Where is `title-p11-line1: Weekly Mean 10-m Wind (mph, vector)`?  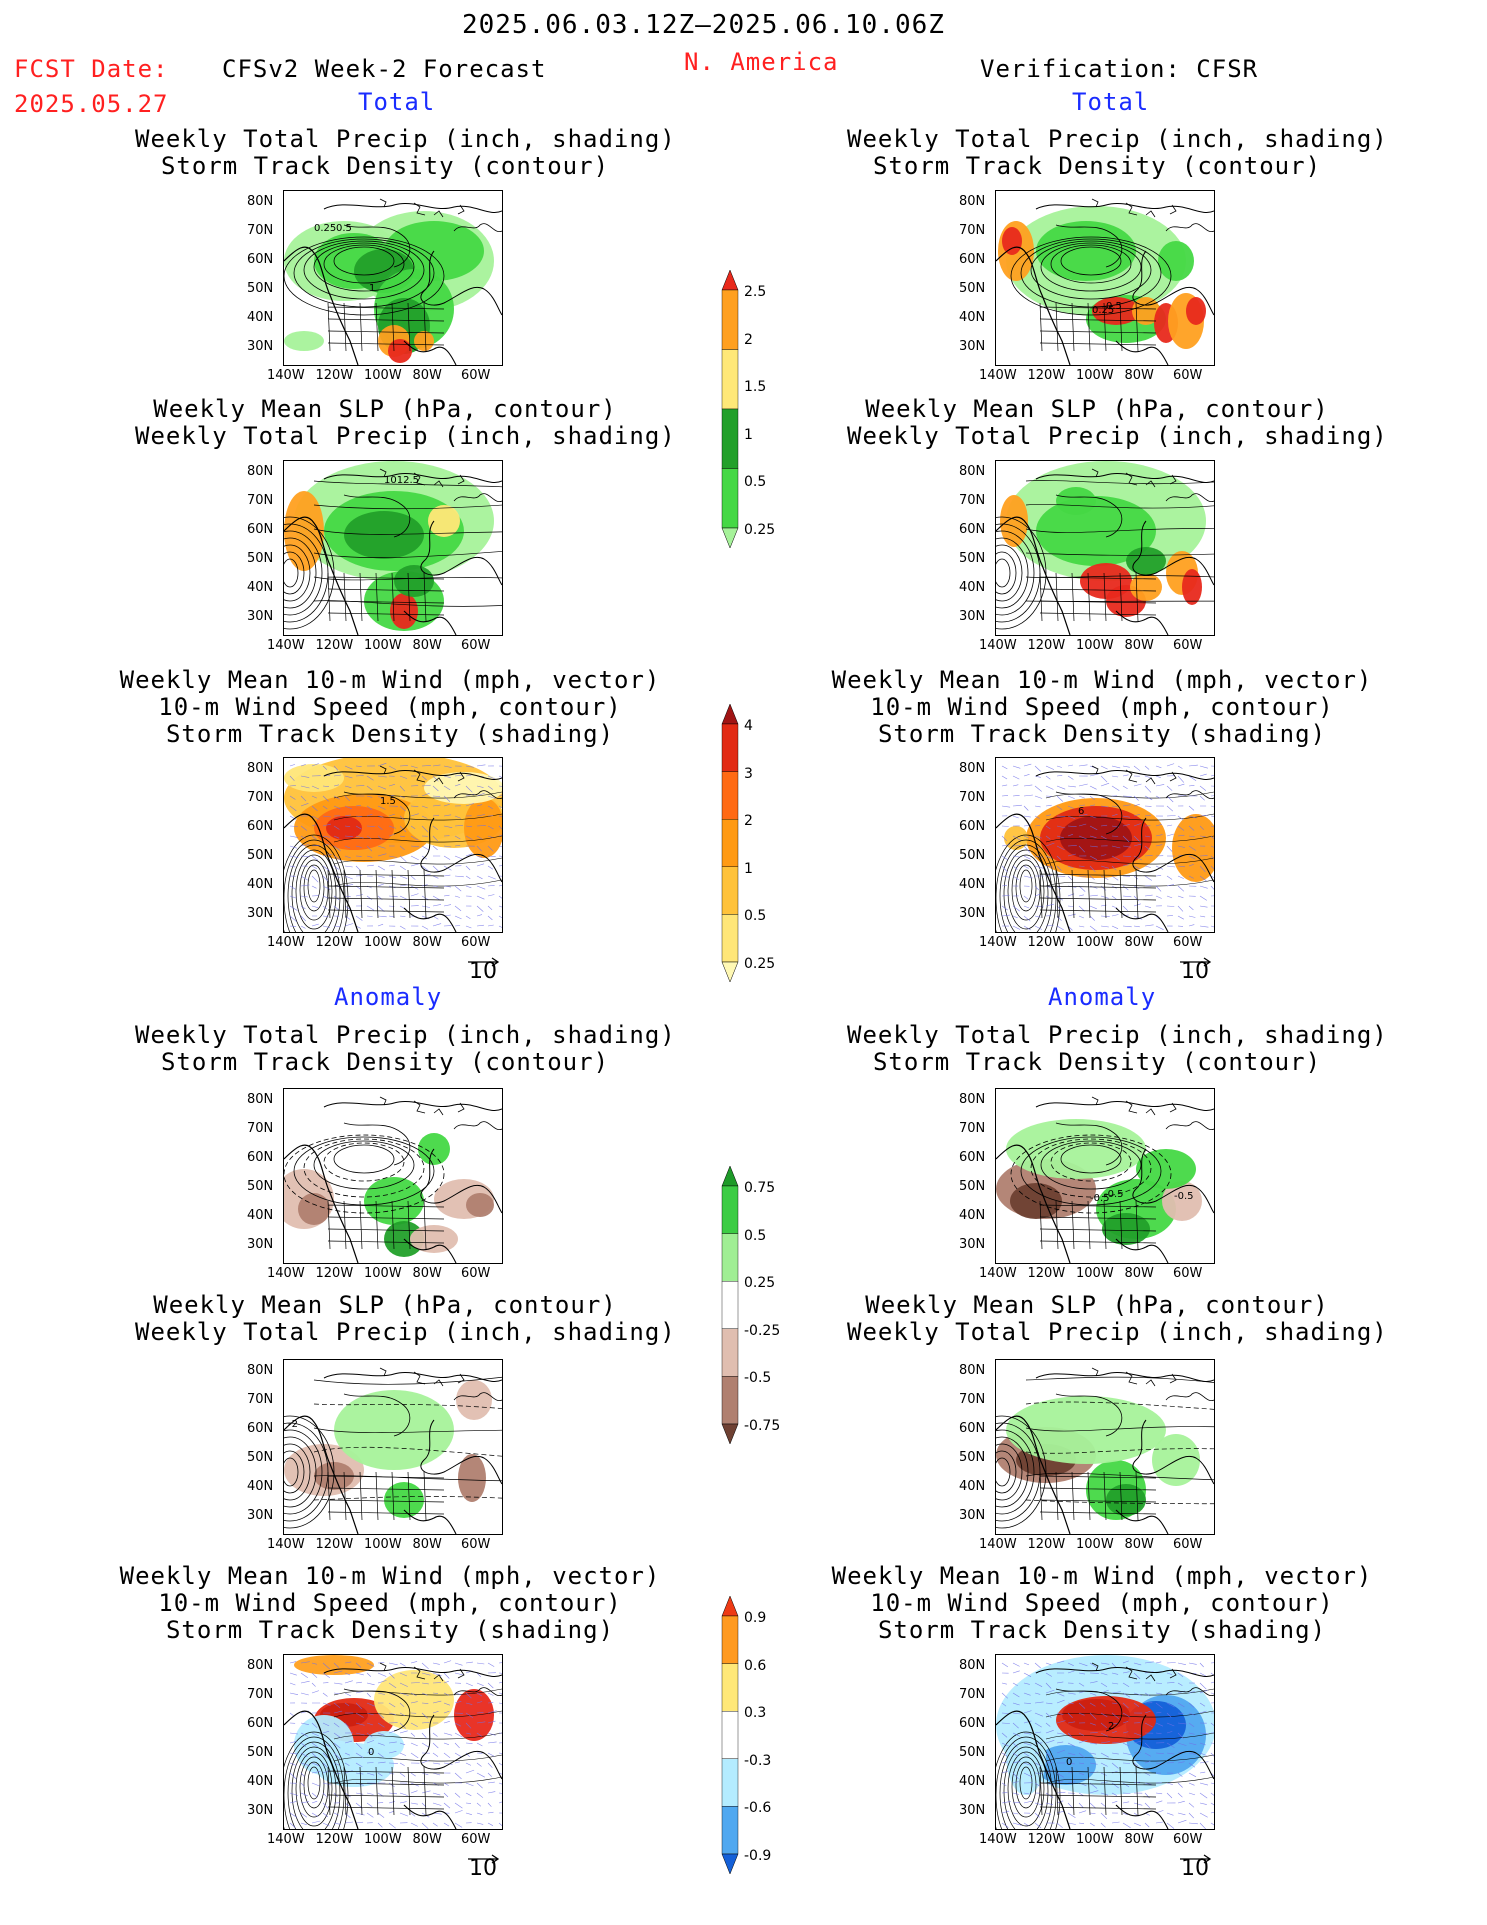
title-p11-line1: Weekly Mean 10-m Wind (mph, vector) is located at coordinates (390, 1576).